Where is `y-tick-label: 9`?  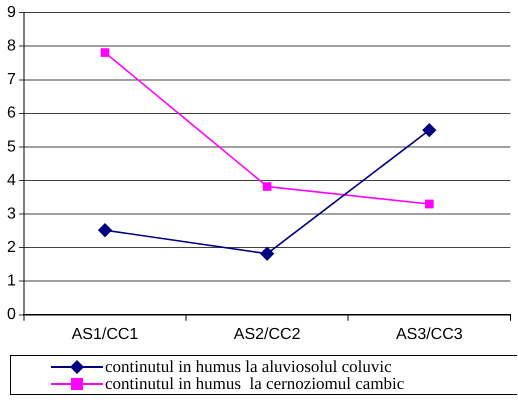
y-tick-label: 9 is located at coordinates (11, 13).